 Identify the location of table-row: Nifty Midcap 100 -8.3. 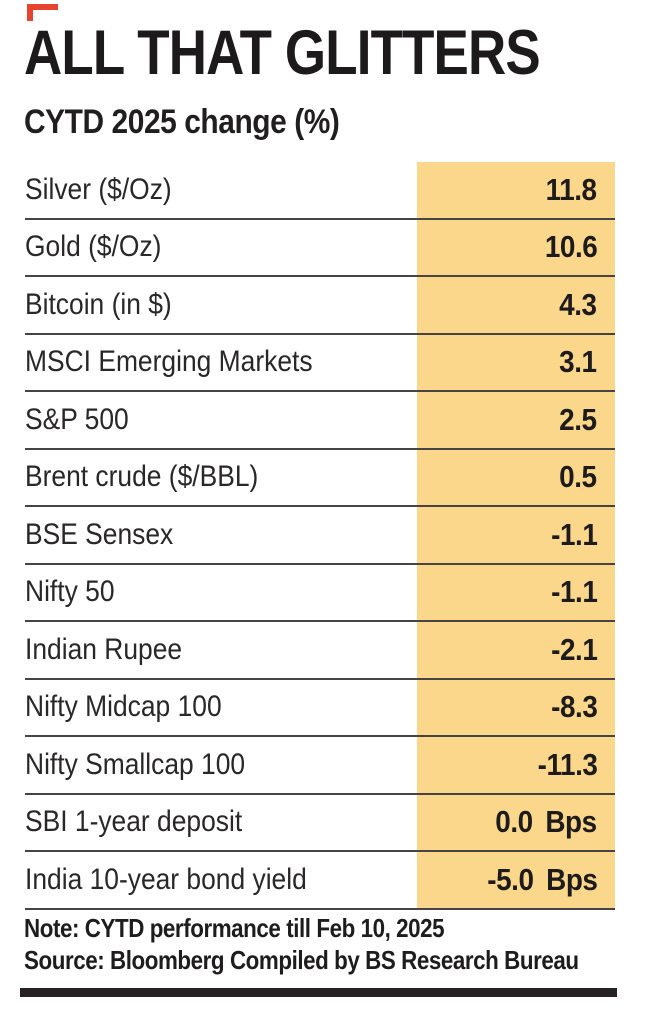
(320, 708).